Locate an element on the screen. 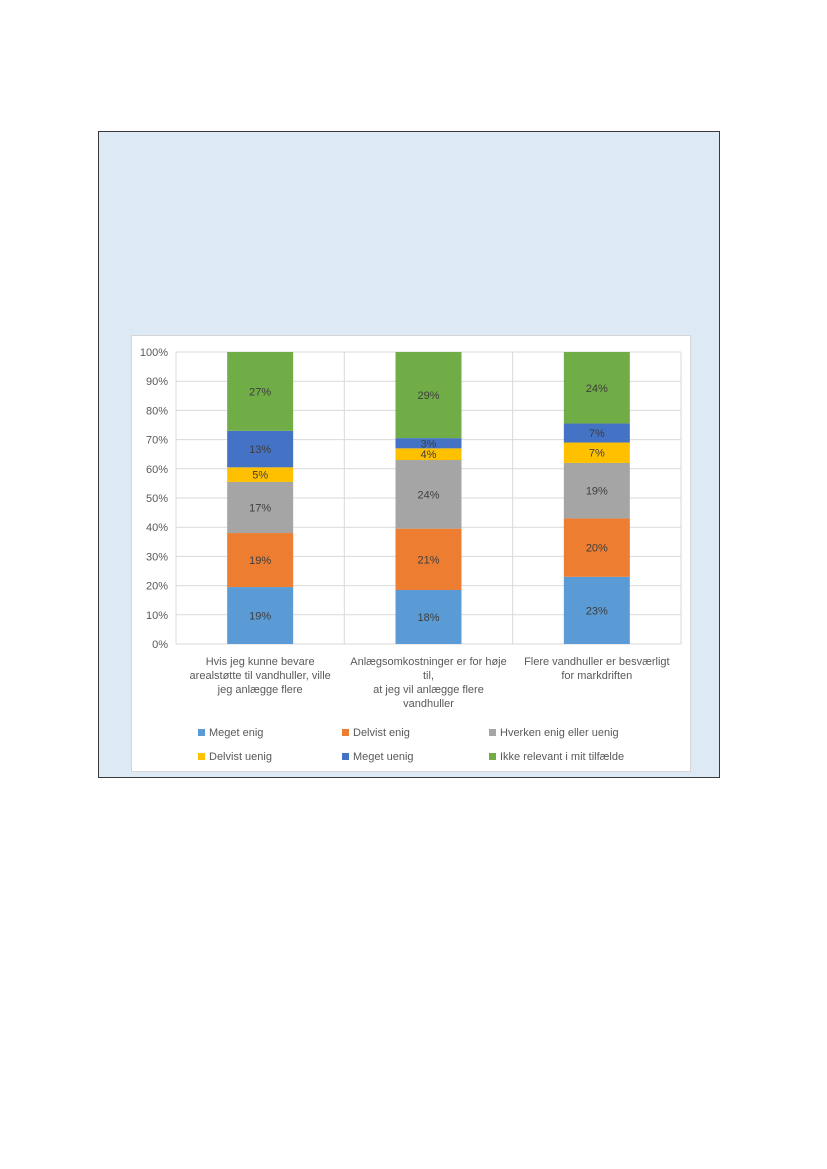 This screenshot has width=827, height=1169. y-tick-label: 100% is located at coordinates (154, 353).